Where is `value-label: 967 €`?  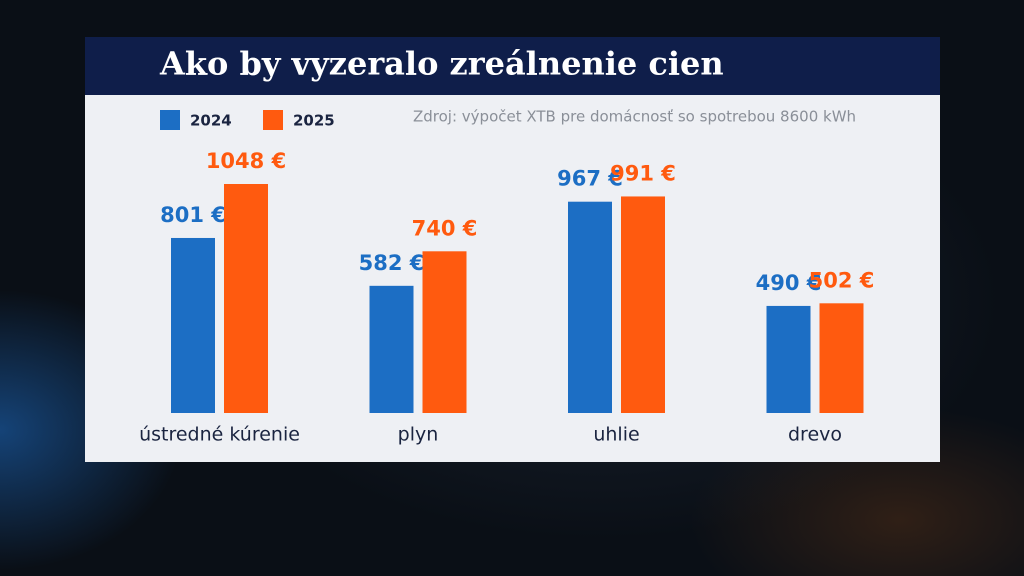 value-label: 967 € is located at coordinates (590, 179).